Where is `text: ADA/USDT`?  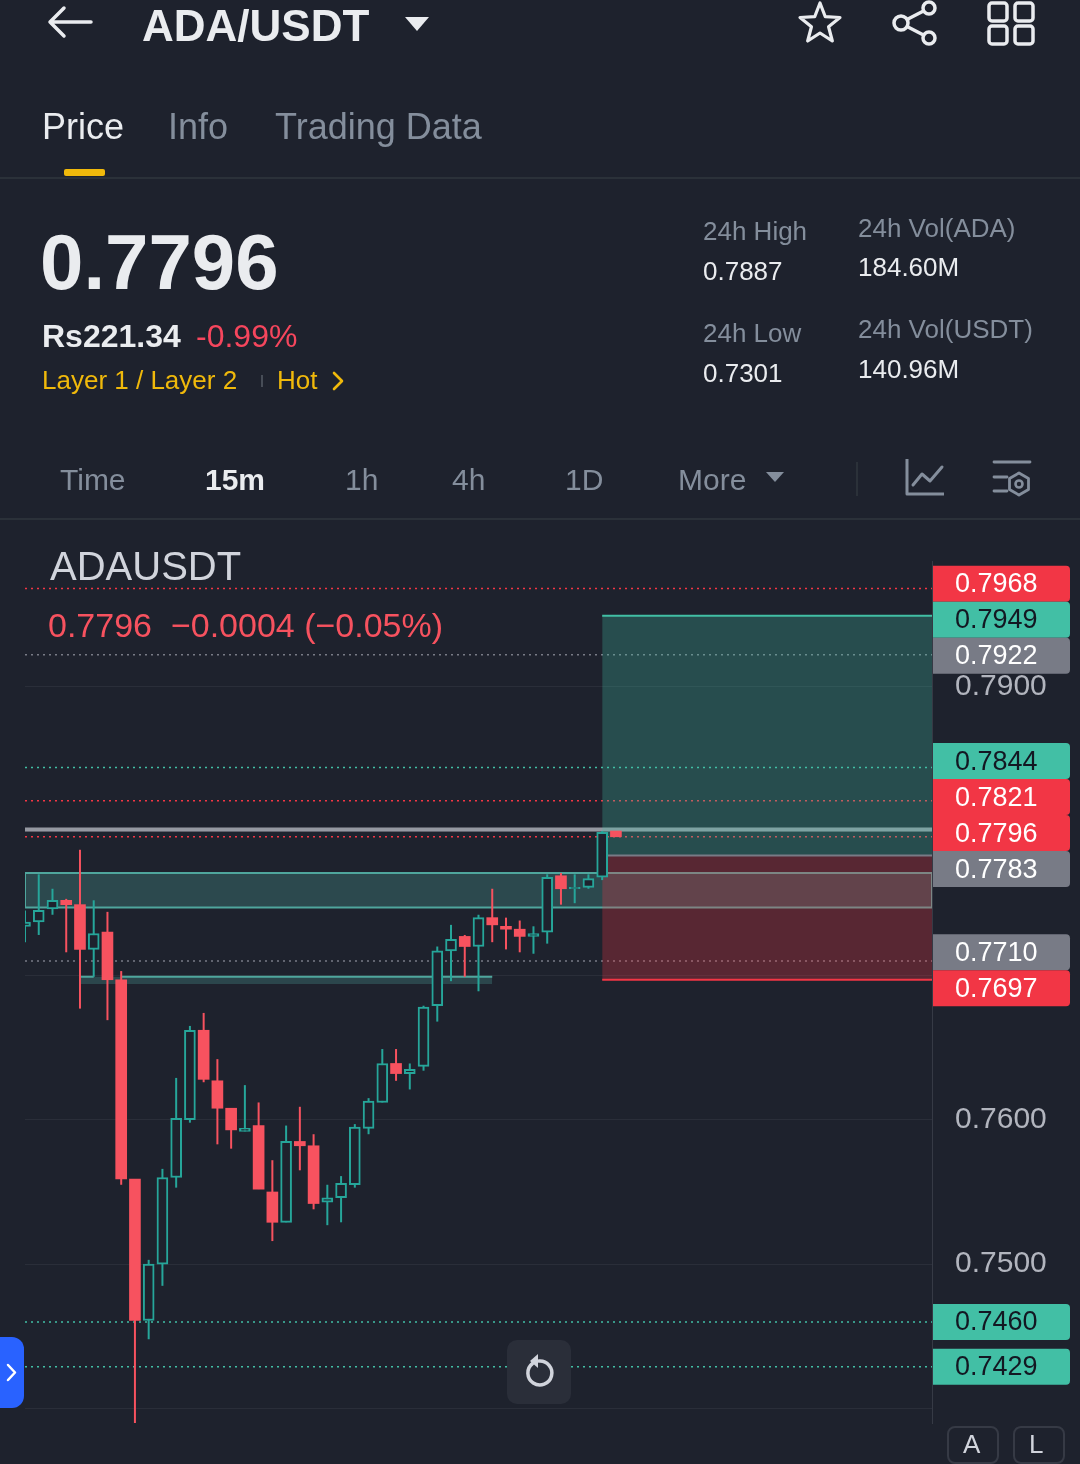 text: ADA/USDT is located at coordinates (256, 26).